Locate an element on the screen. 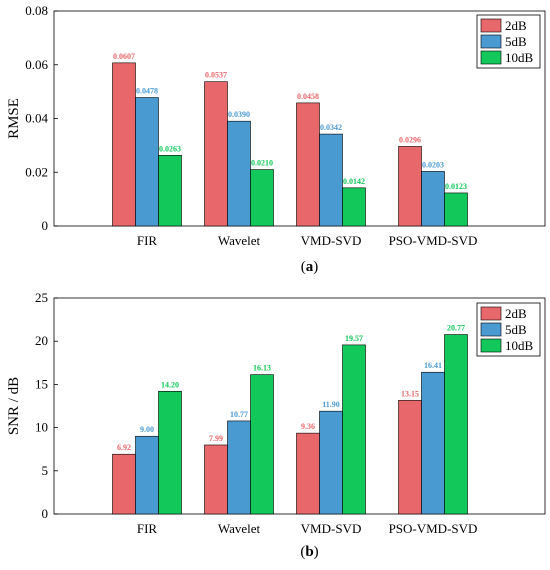 The width and height of the screenshot is (550, 570). y-tick-label: 5 is located at coordinates (45, 470).